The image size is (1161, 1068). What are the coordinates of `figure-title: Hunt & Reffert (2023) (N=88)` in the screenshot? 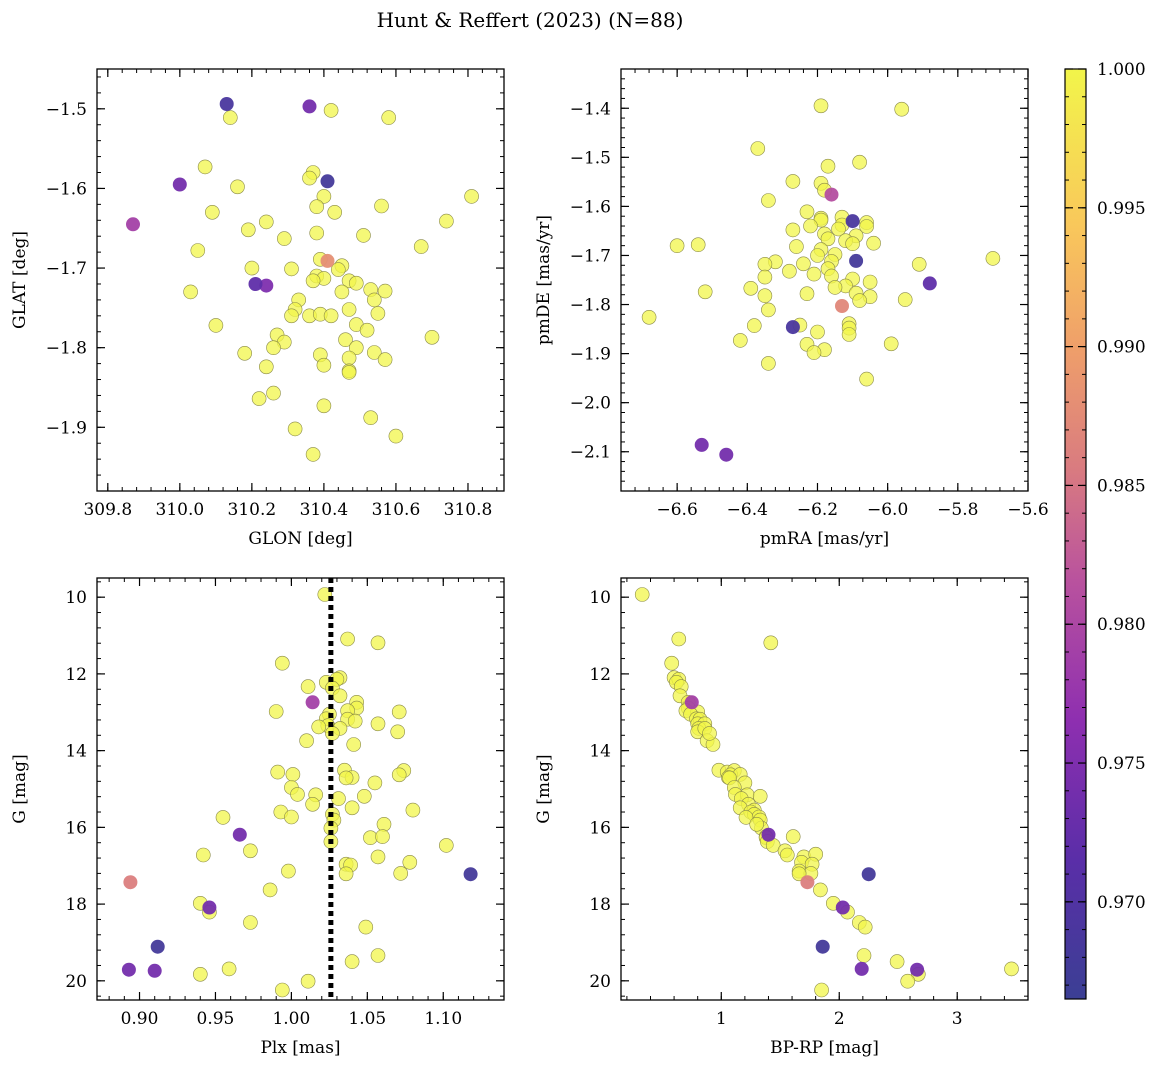 It's located at (530, 20).